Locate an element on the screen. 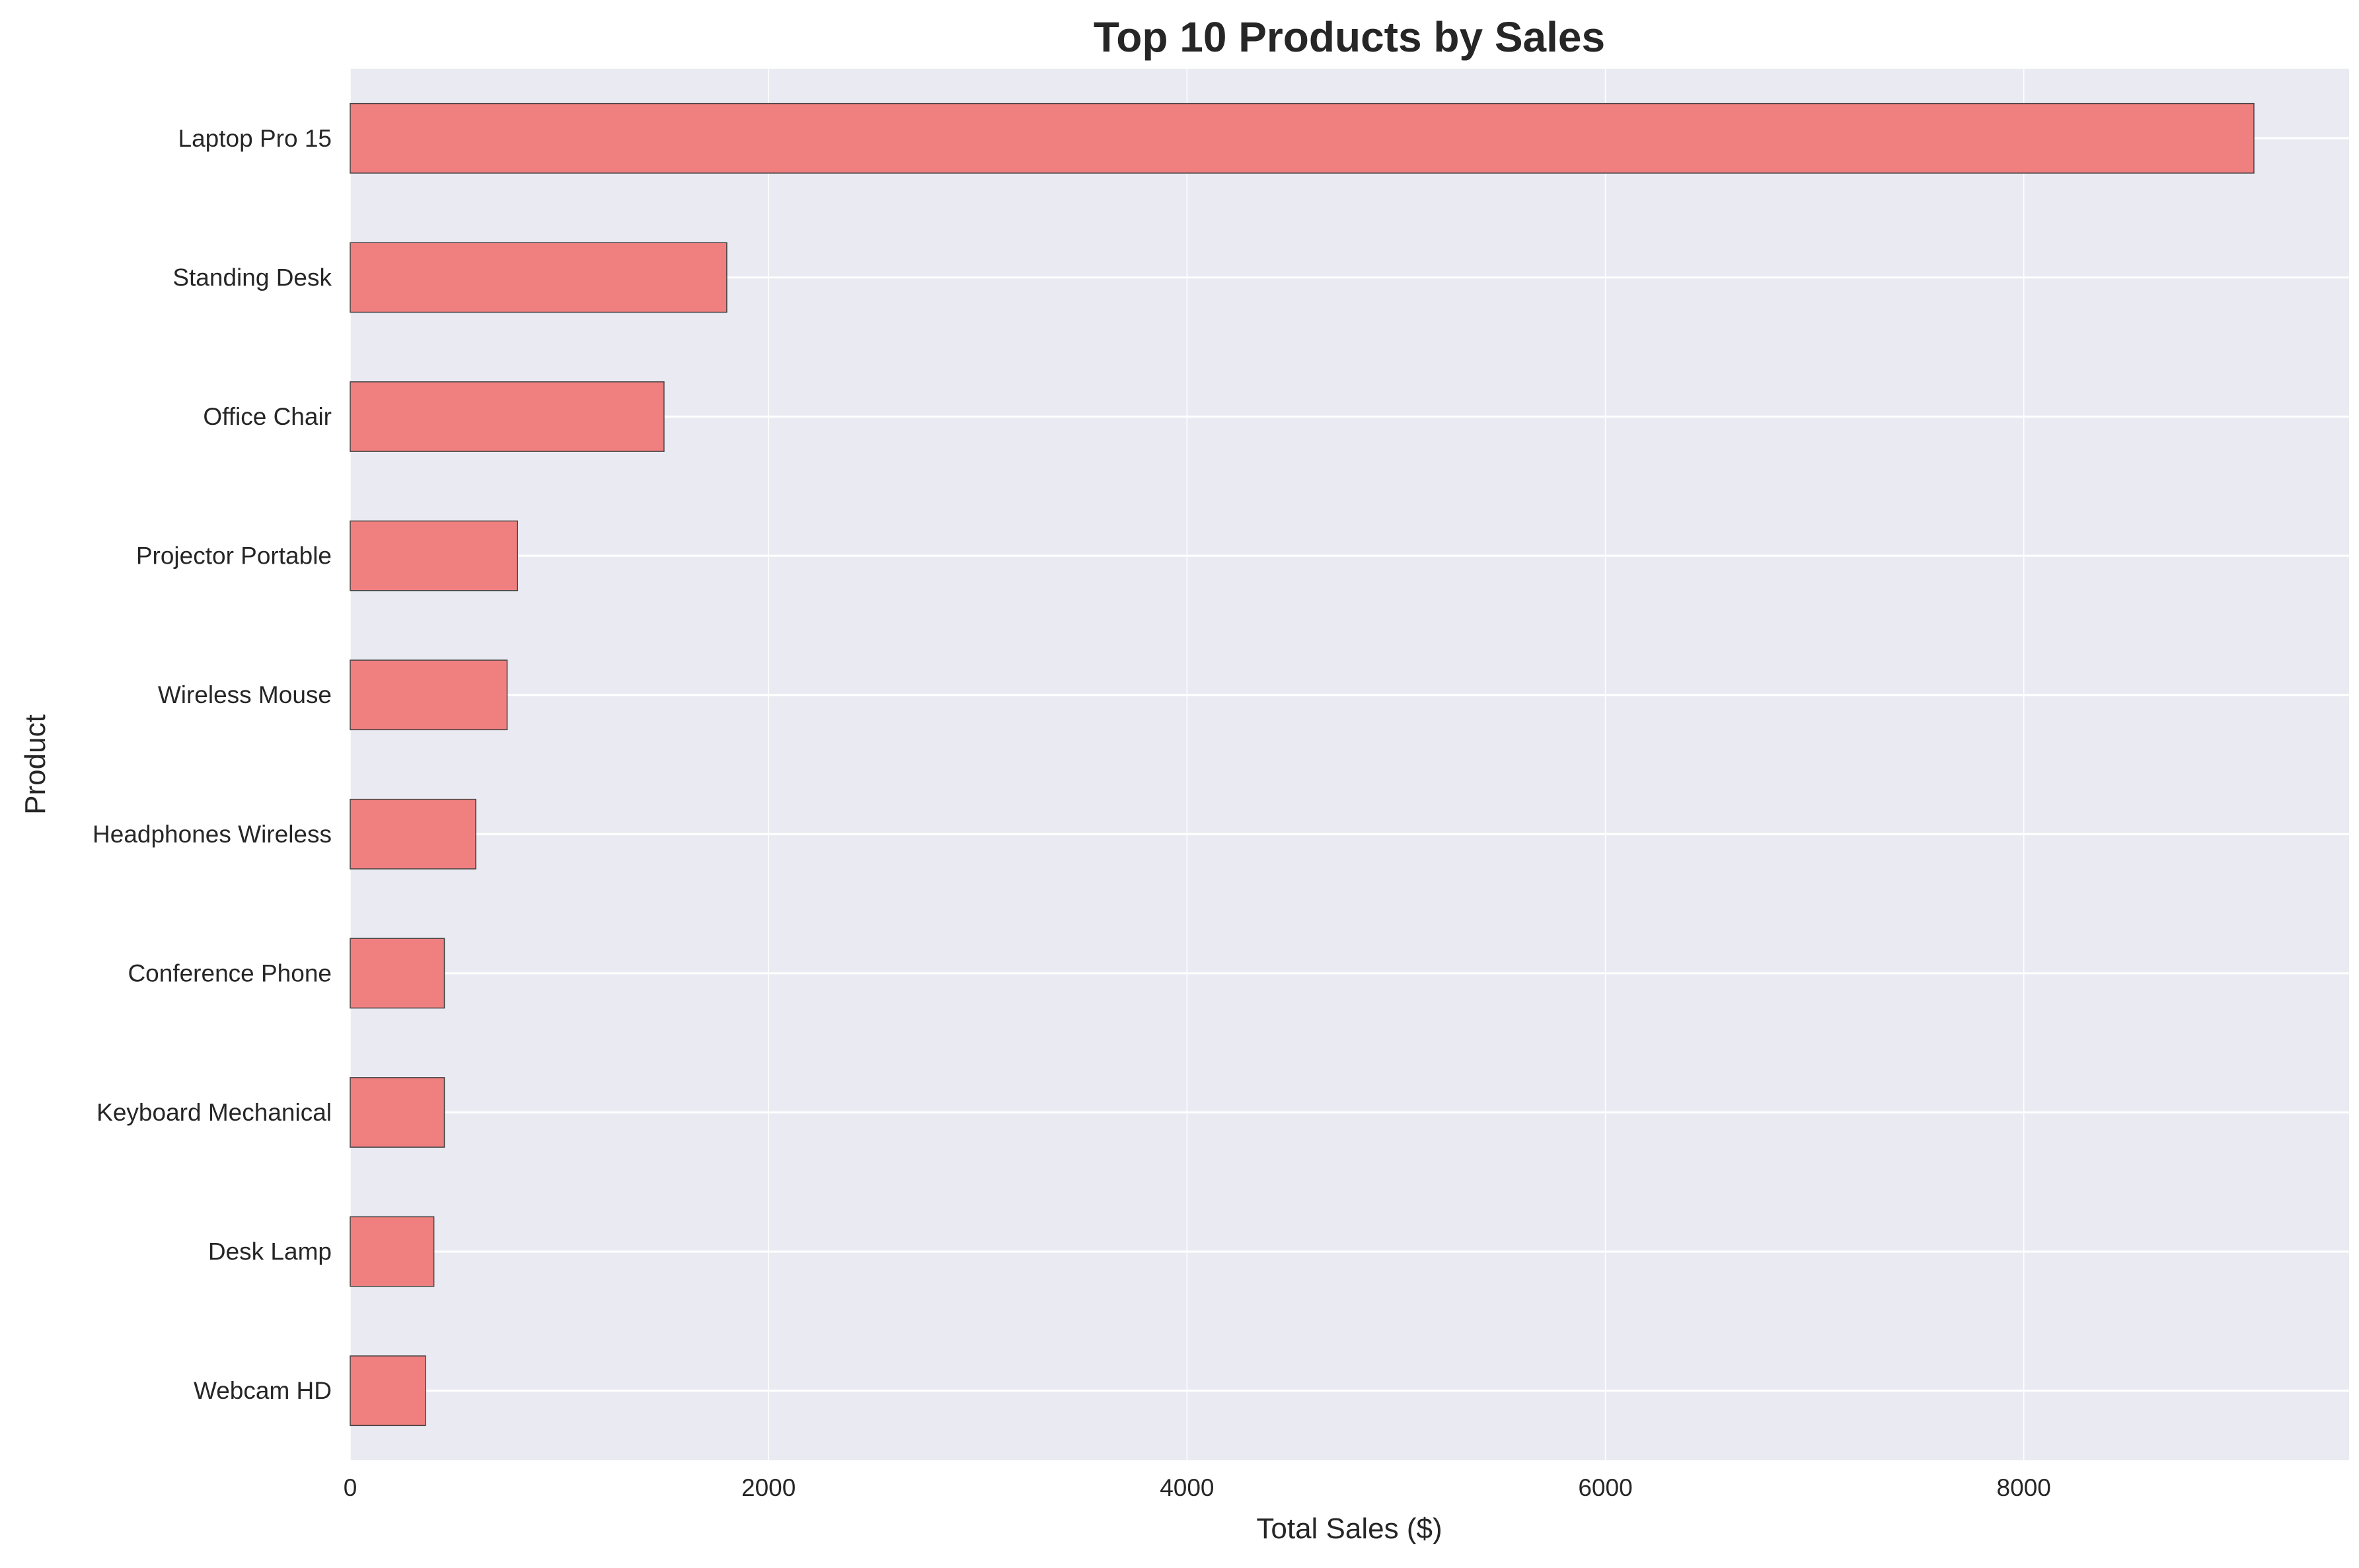 Image resolution: width=2359 pixels, height=1568 pixels. y-axis-label: Product is located at coordinates (35, 764).